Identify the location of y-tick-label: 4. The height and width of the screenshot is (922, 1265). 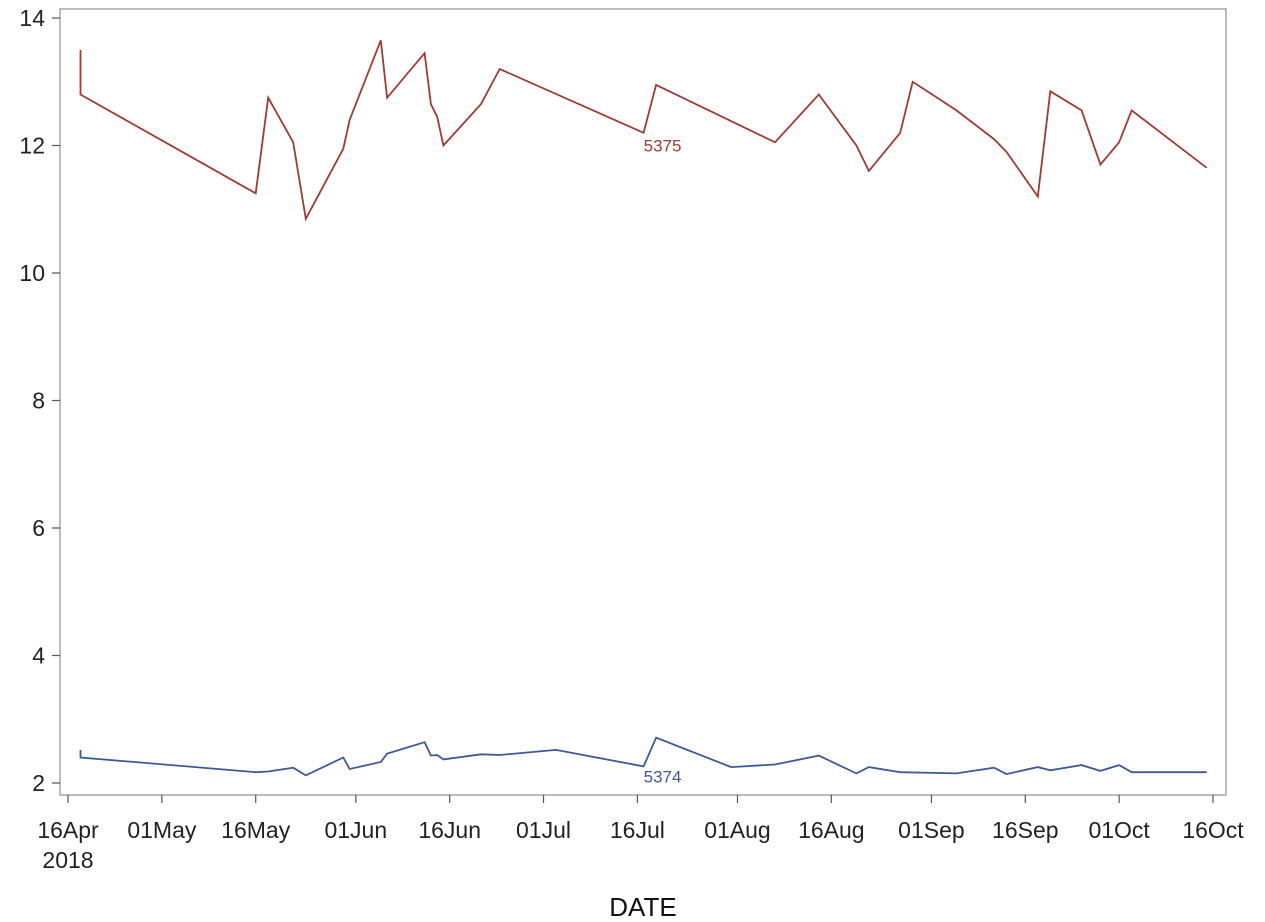
(38, 656).